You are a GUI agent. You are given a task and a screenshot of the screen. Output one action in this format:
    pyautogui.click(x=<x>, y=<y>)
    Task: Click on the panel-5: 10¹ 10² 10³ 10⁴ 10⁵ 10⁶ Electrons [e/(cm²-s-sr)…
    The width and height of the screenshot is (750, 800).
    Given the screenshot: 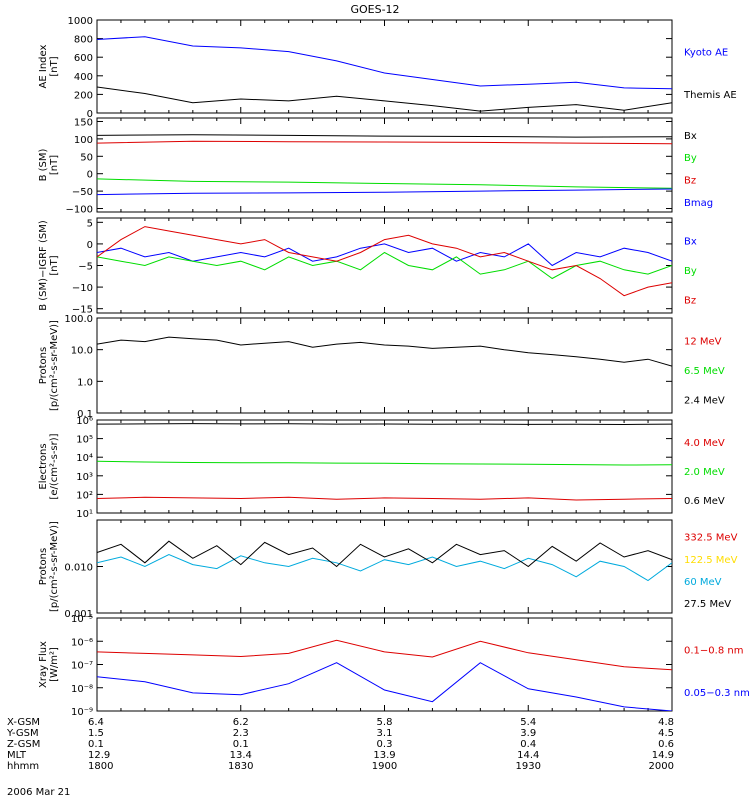 What is the action you would take?
    pyautogui.click(x=381, y=468)
    